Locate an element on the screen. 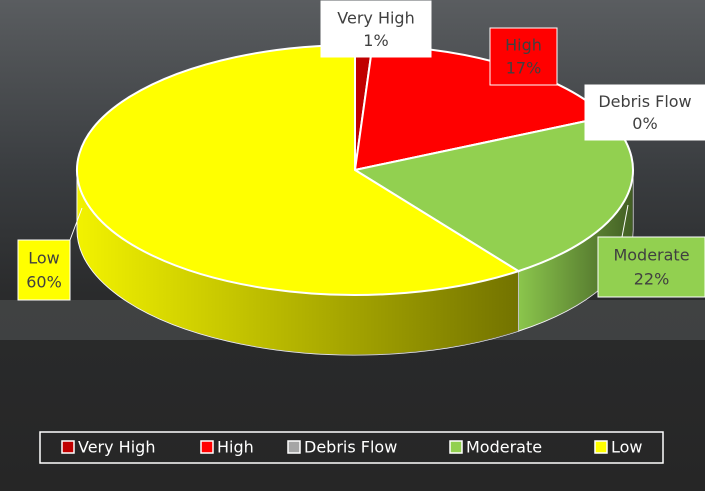 The width and height of the screenshot is (705, 491). label-value: 60% is located at coordinates (44, 282).